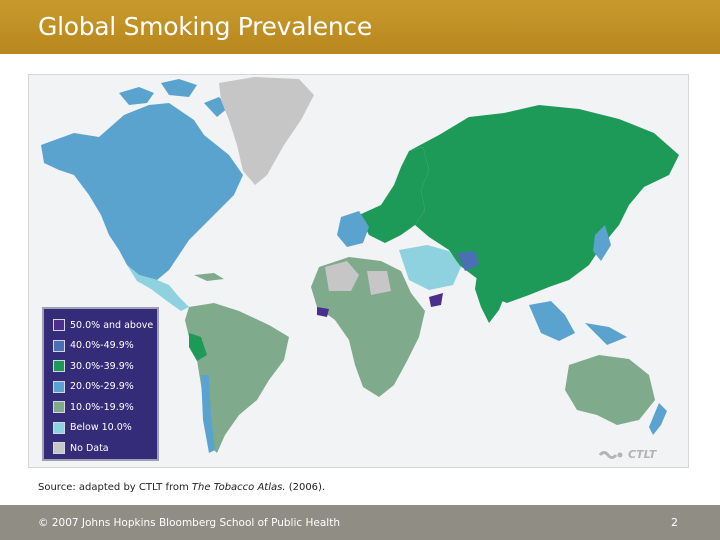 This screenshot has width=720, height=540. Describe the element at coordinates (112, 325) in the screenshot. I see `legend-label: 50.0% and above` at that location.